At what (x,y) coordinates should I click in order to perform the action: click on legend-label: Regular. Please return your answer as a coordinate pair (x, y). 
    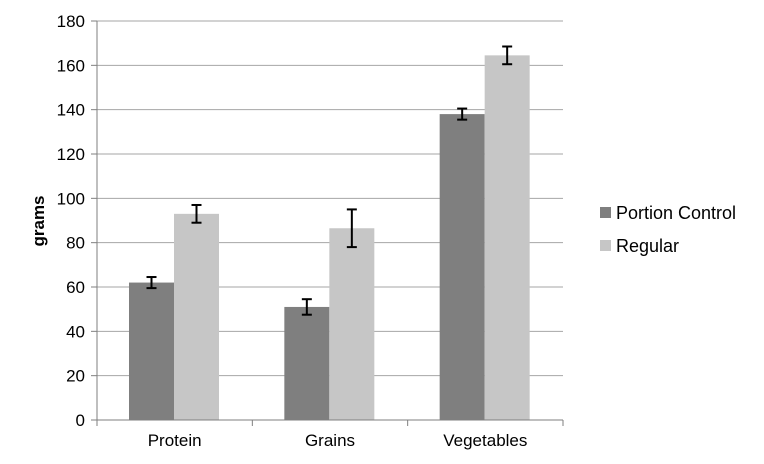
    Looking at the image, I should click on (647, 246).